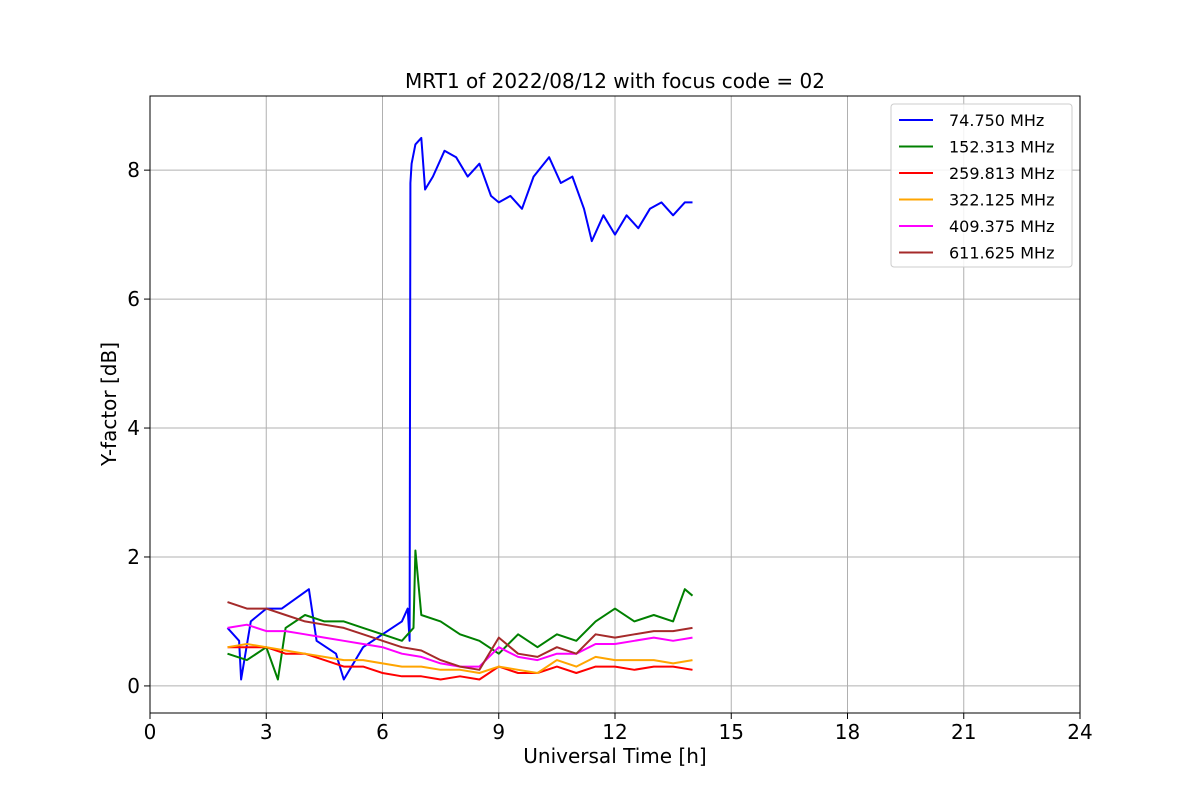 This screenshot has width=1200, height=800. What do you see at coordinates (963, 732) in the screenshot?
I see `x-tick-label: 21` at bounding box center [963, 732].